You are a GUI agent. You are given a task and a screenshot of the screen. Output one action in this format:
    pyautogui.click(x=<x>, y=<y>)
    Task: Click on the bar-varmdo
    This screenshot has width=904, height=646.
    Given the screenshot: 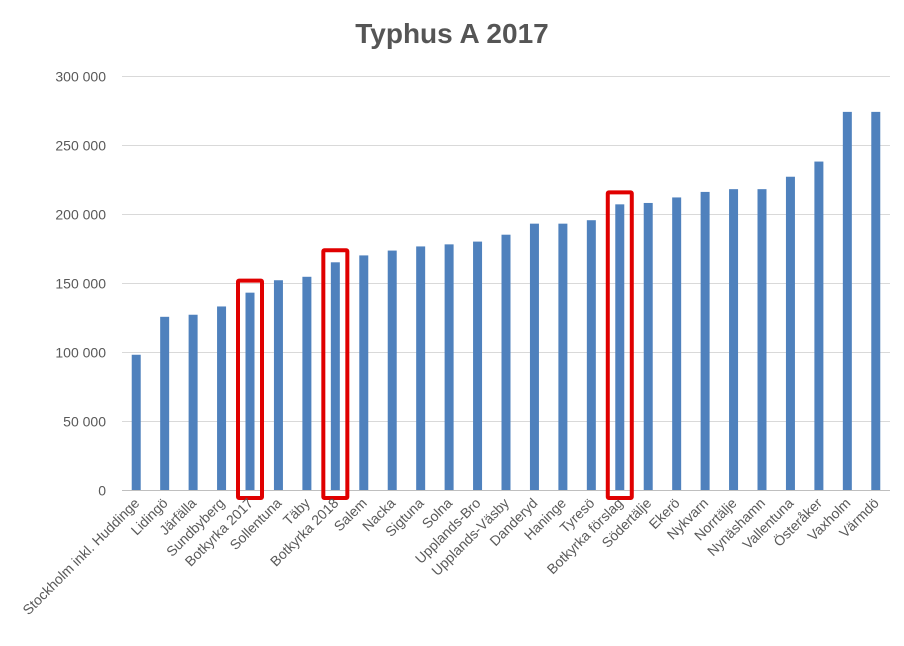 What is the action you would take?
    pyautogui.click(x=876, y=300)
    